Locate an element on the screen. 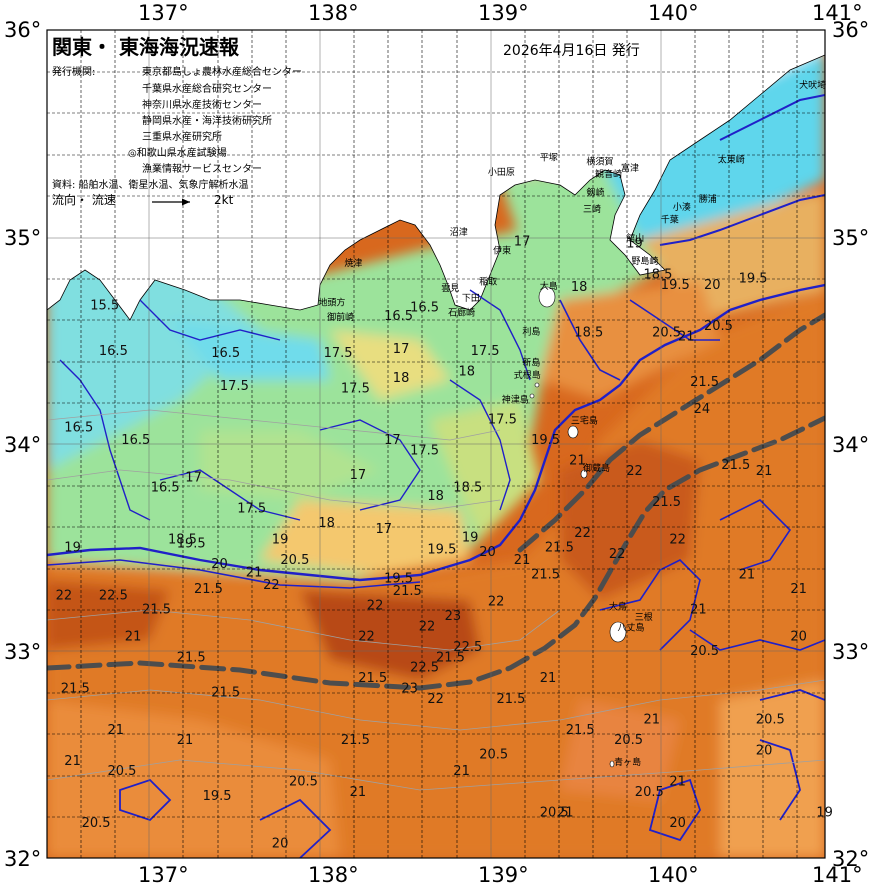 This screenshot has width=873, height=888. place-label: 大鳥 is located at coordinates (618, 607).